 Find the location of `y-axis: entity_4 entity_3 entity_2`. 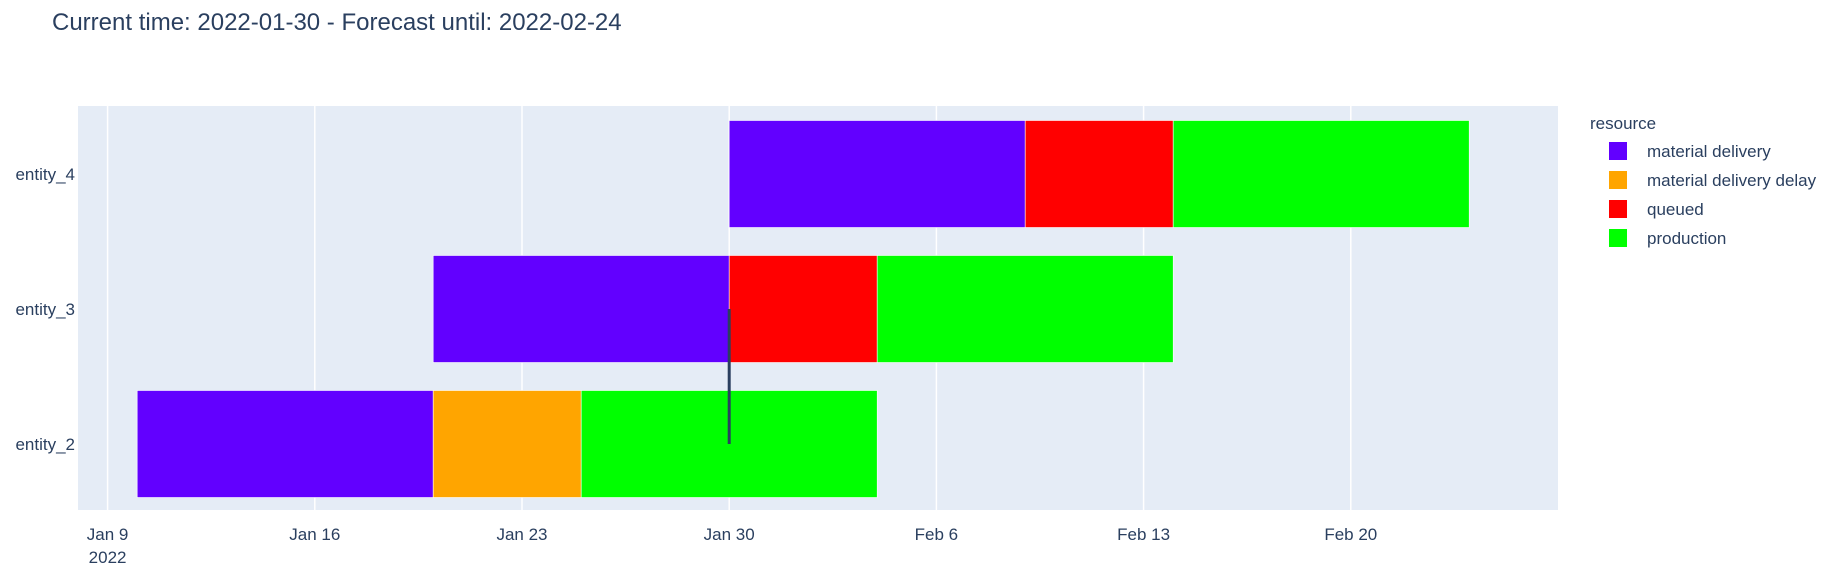

y-axis: entity_4 entity_3 entity_2 is located at coordinates (45, 309).